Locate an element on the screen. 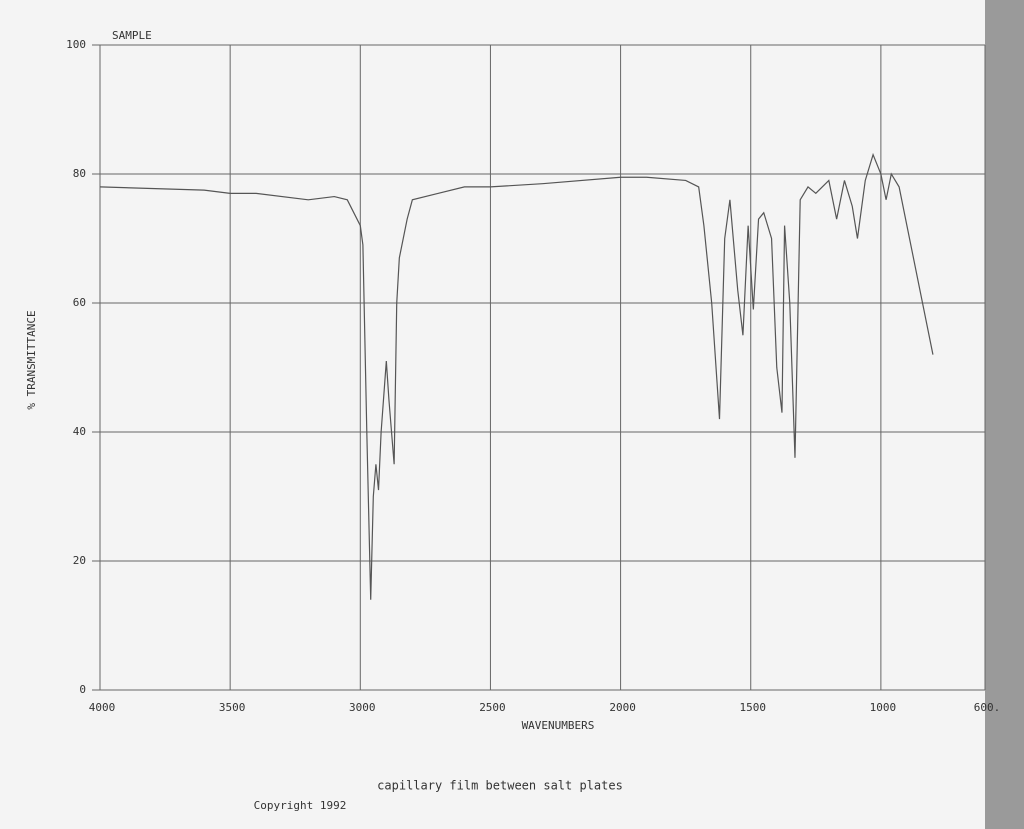  chart-title: SAMPLE is located at coordinates (132, 35).